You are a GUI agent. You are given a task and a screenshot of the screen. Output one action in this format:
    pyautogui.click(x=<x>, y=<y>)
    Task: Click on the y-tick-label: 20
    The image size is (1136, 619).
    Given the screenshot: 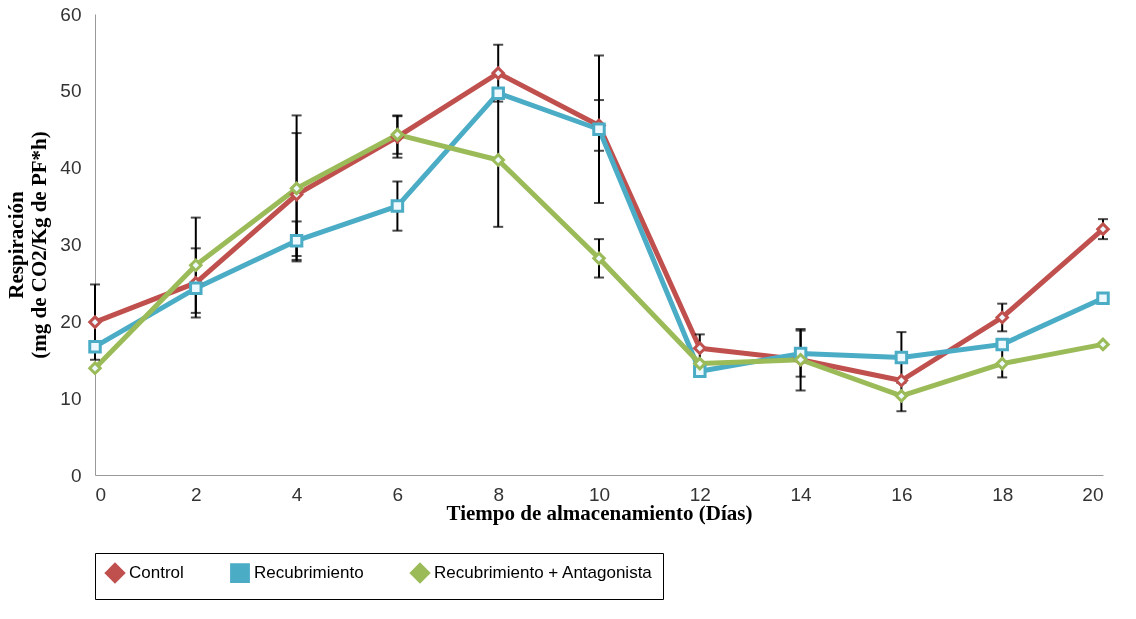 What is the action you would take?
    pyautogui.click(x=71, y=321)
    